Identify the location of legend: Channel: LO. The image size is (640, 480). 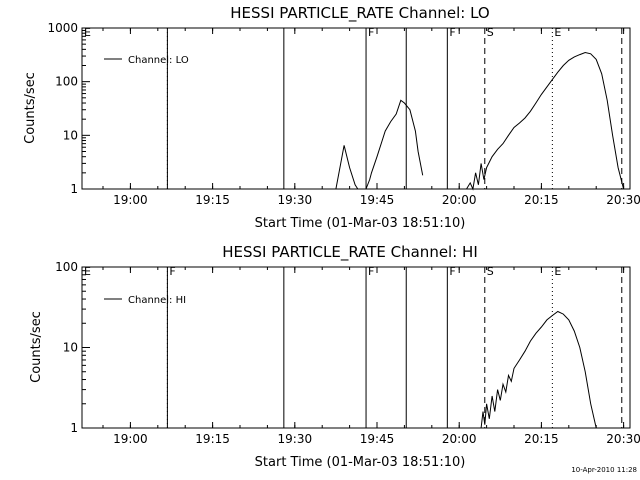
(146, 60).